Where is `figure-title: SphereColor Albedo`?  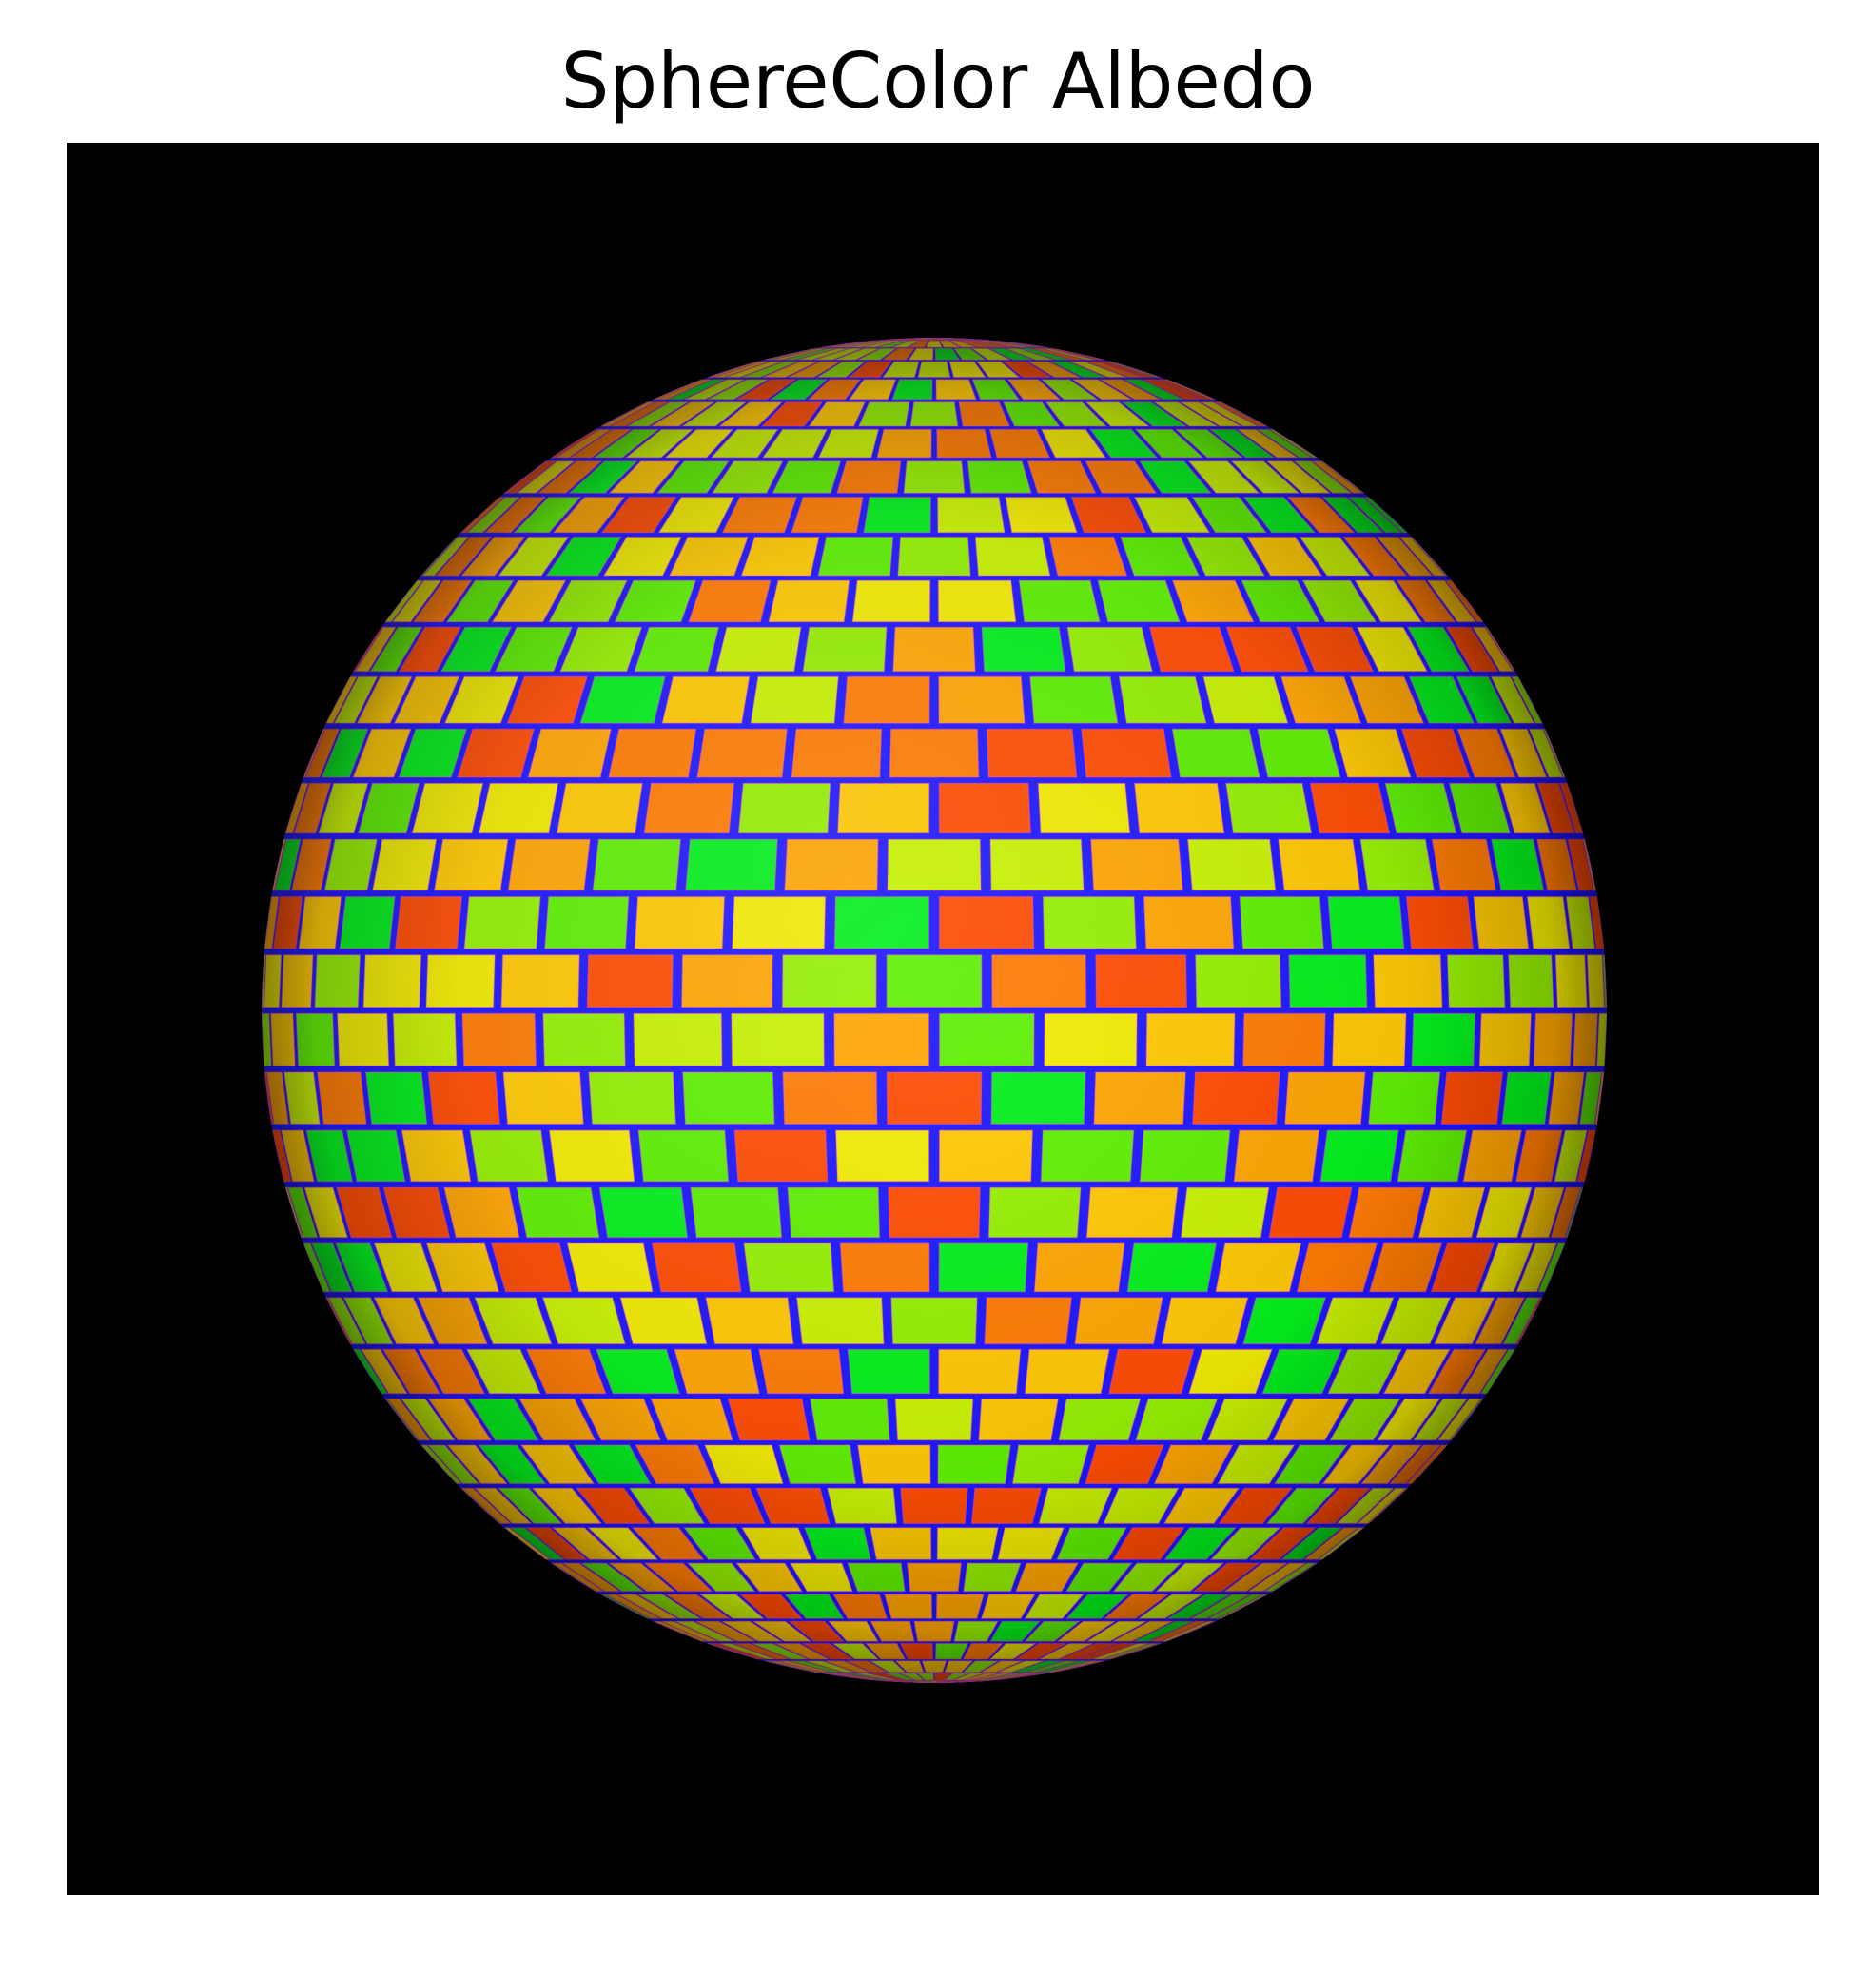 figure-title: SphereColor Albedo is located at coordinates (938, 81).